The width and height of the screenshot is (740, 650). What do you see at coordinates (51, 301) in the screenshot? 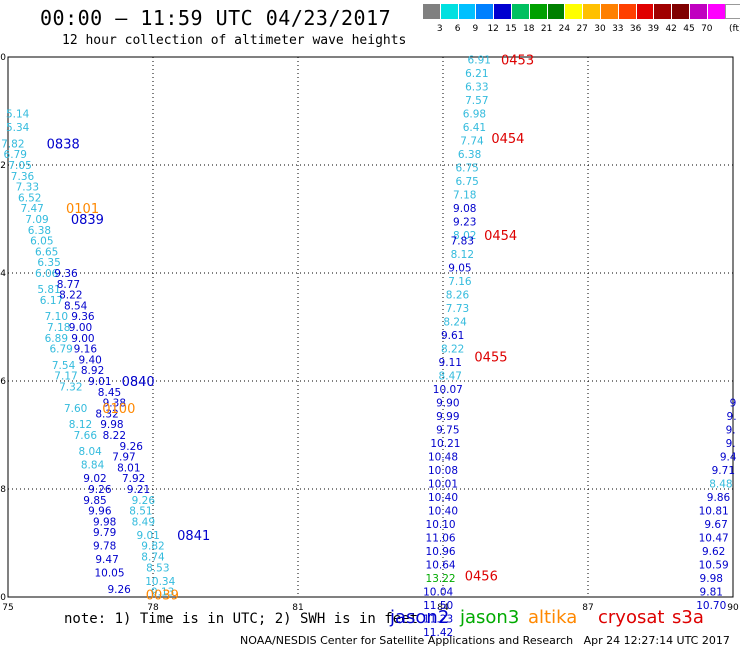
I see `wave-height-reading: 6.17` at bounding box center [51, 301].